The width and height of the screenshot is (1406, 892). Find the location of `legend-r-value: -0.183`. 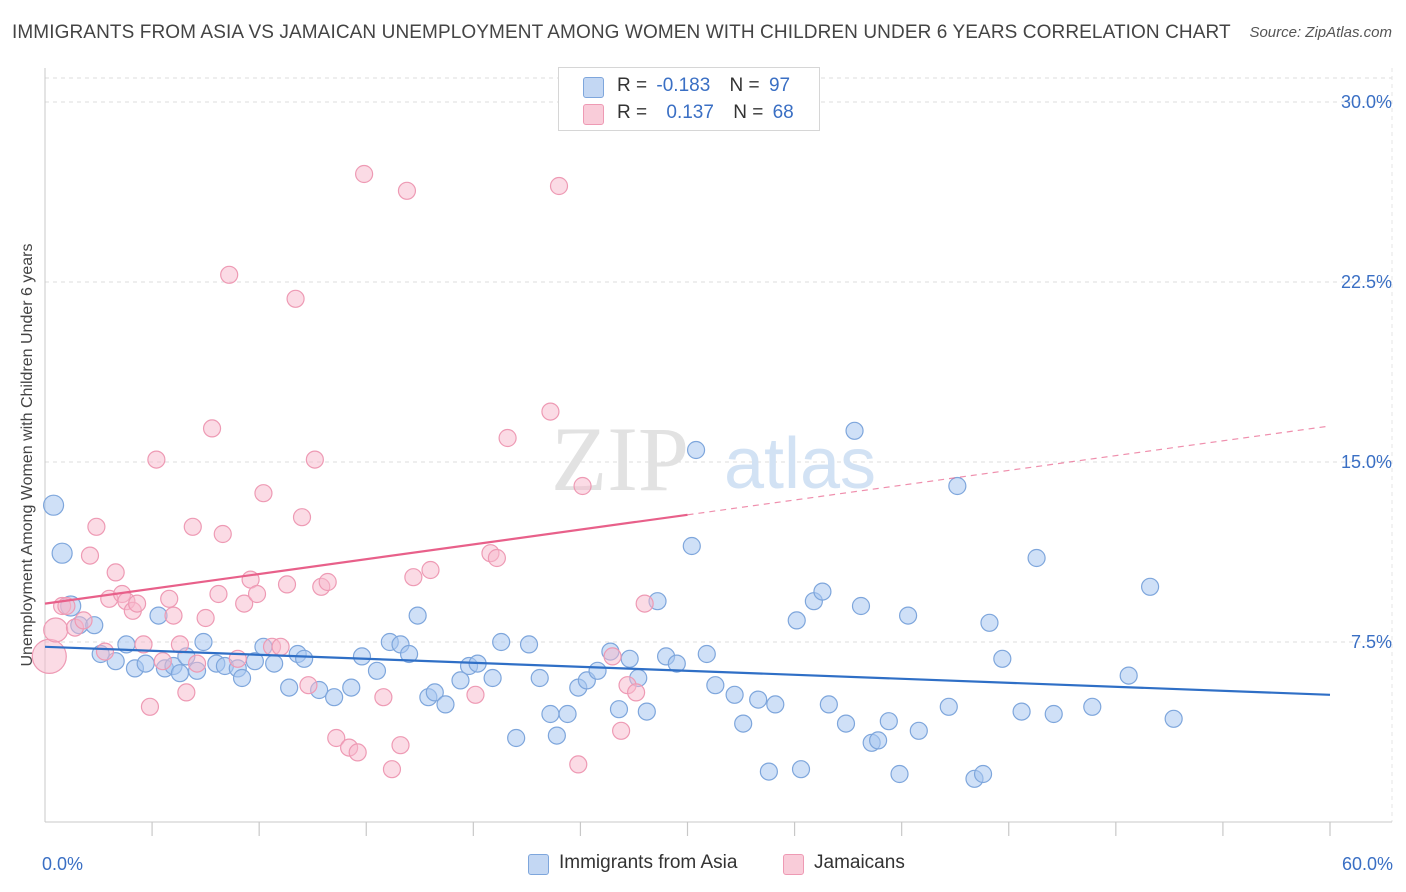

legend-r-value: -0.183 is located at coordinates (683, 85).